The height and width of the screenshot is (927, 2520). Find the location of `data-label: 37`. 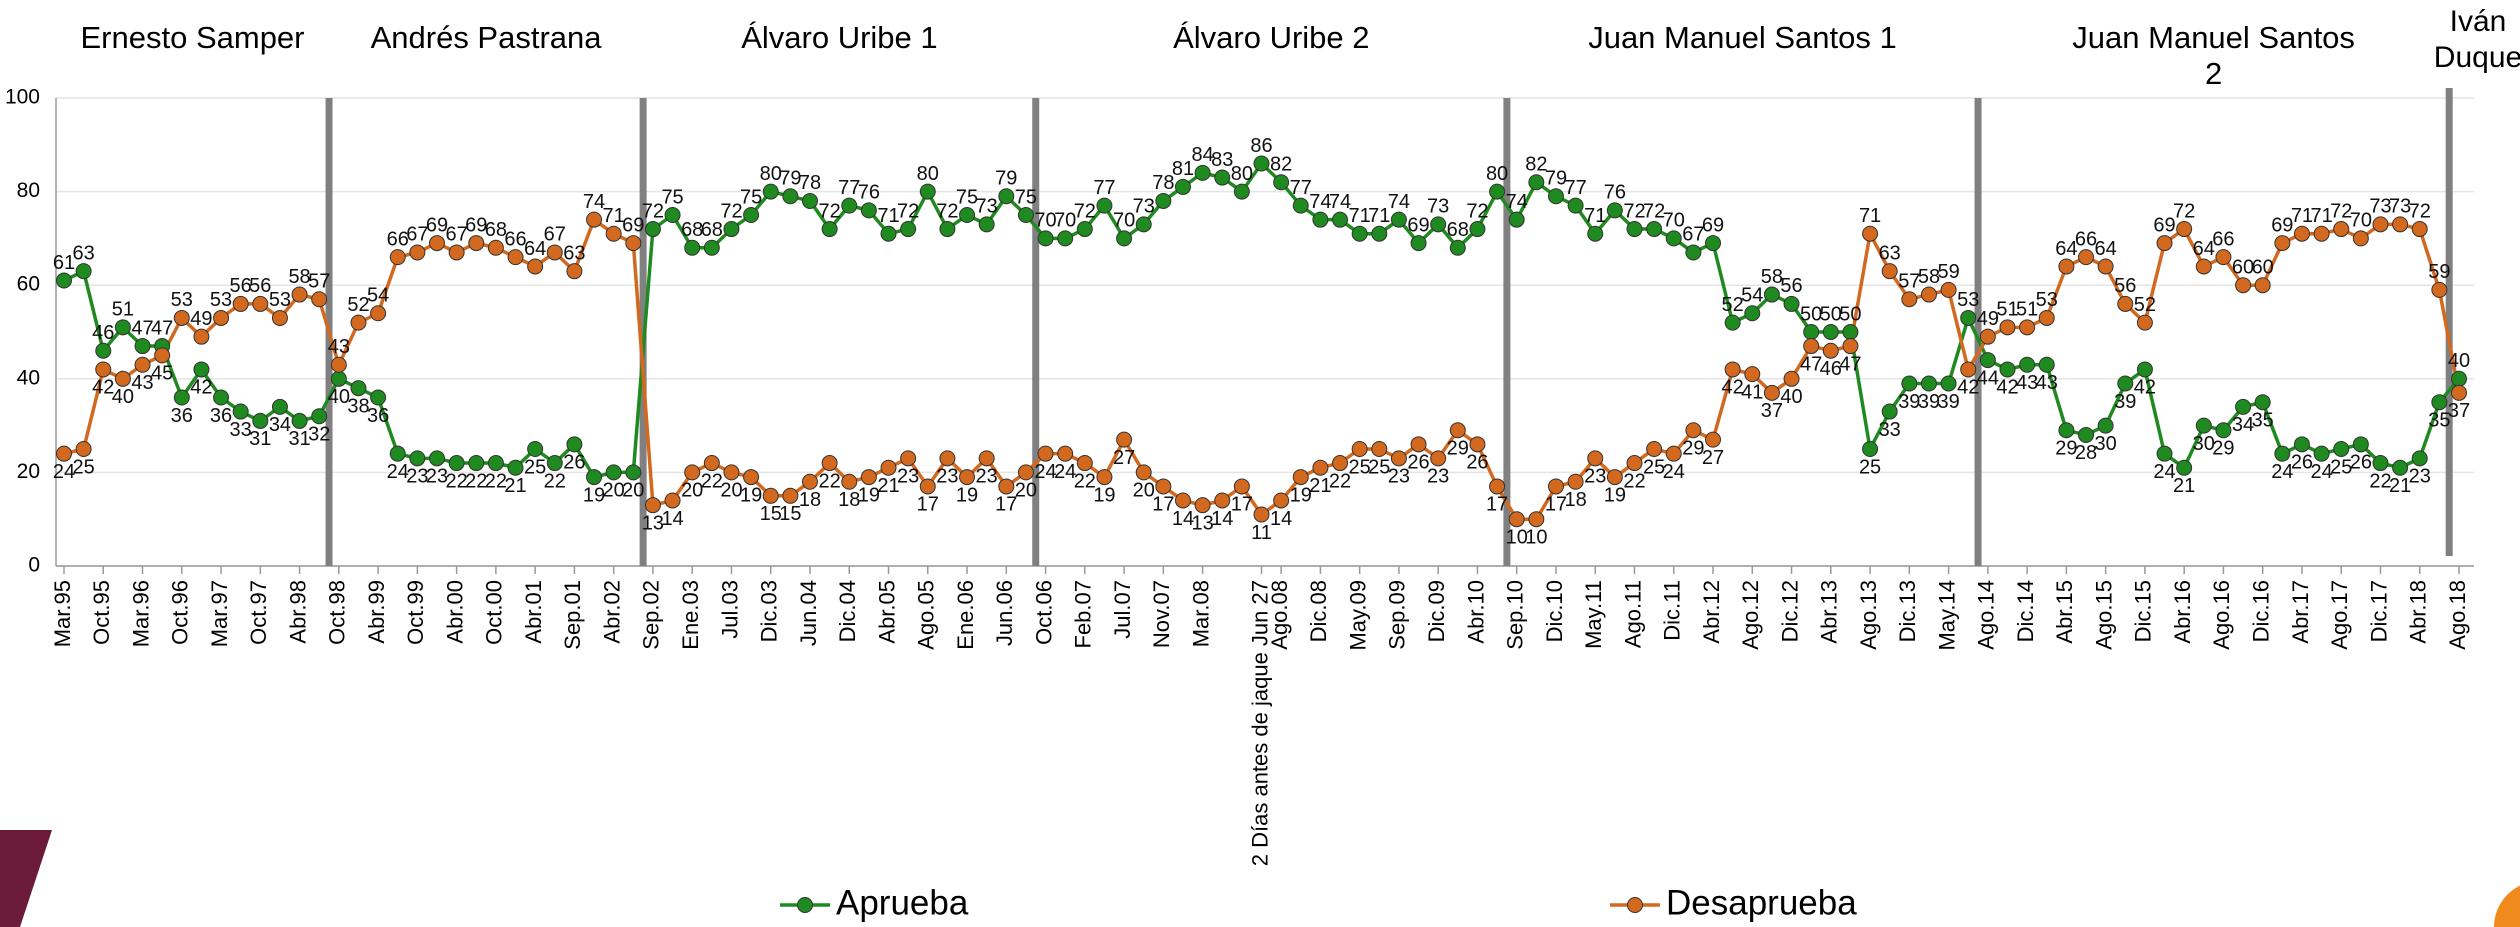

data-label: 37 is located at coordinates (1772, 411).